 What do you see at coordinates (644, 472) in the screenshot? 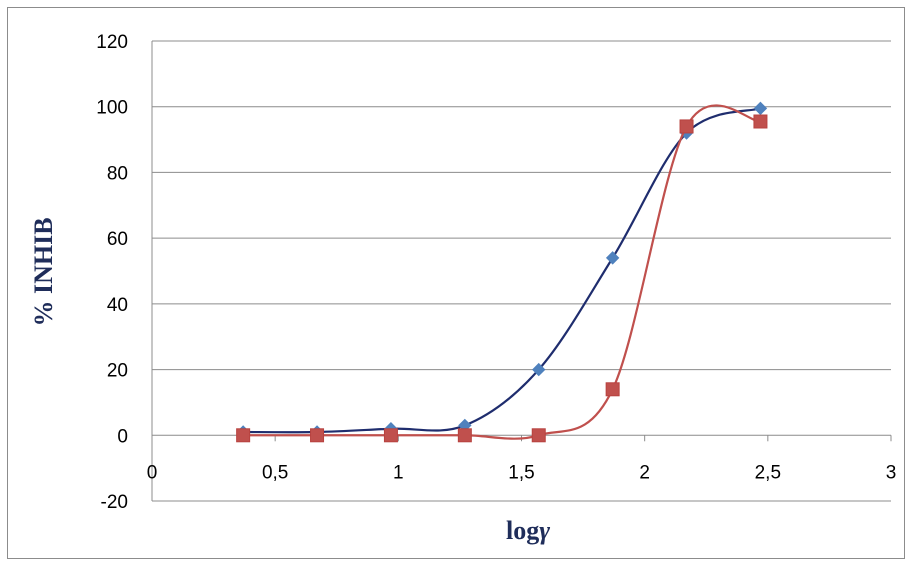
I see `x-tick-label: 2` at bounding box center [644, 472].